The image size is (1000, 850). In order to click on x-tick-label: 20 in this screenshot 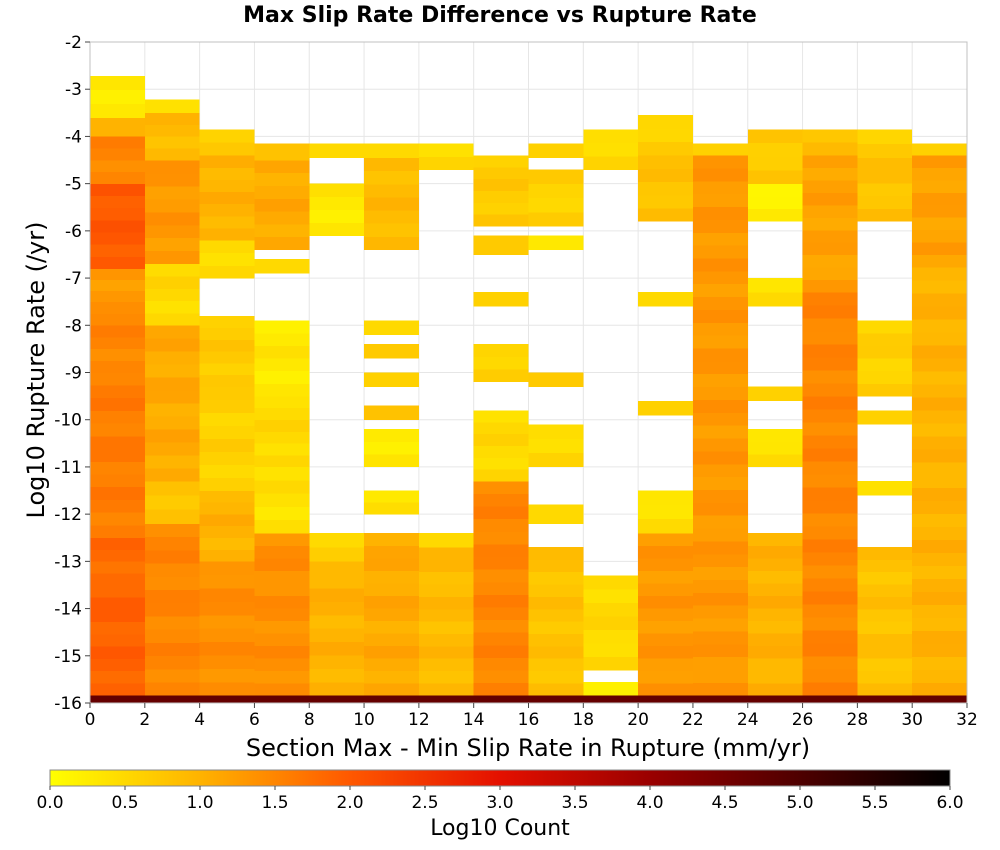, I will do `click(638, 720)`.